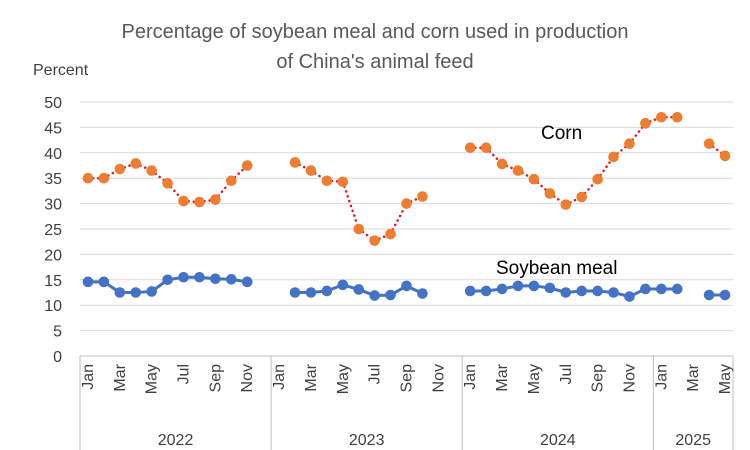  What do you see at coordinates (61, 70) in the screenshot?
I see `y-axis-label: Percent` at bounding box center [61, 70].